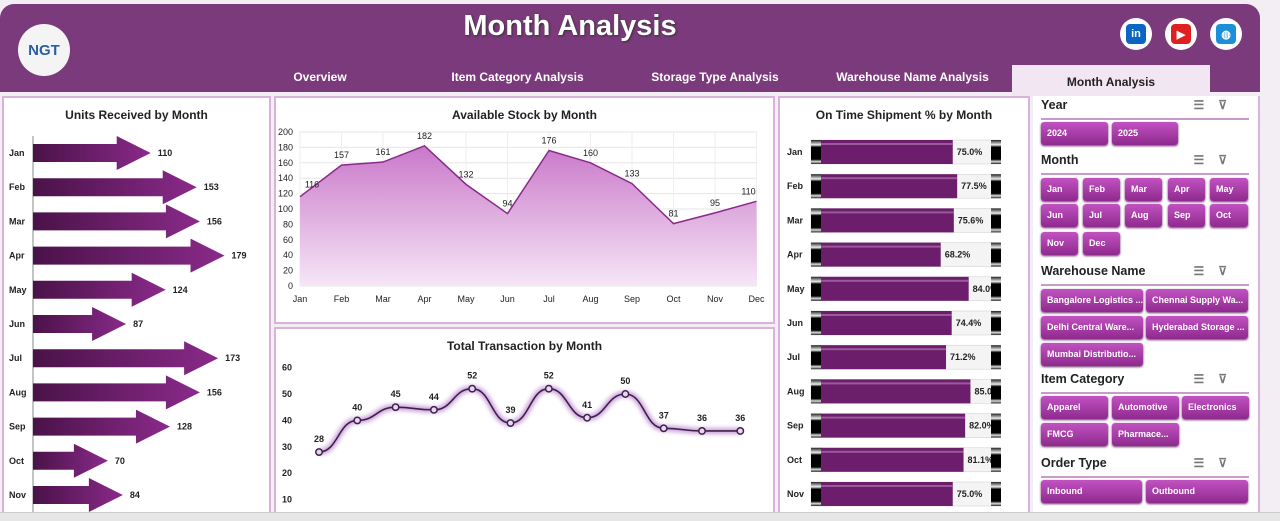 The width and height of the screenshot is (1280, 521). Describe the element at coordinates (715, 299) in the screenshot. I see `x-tick-label: Nov` at that location.